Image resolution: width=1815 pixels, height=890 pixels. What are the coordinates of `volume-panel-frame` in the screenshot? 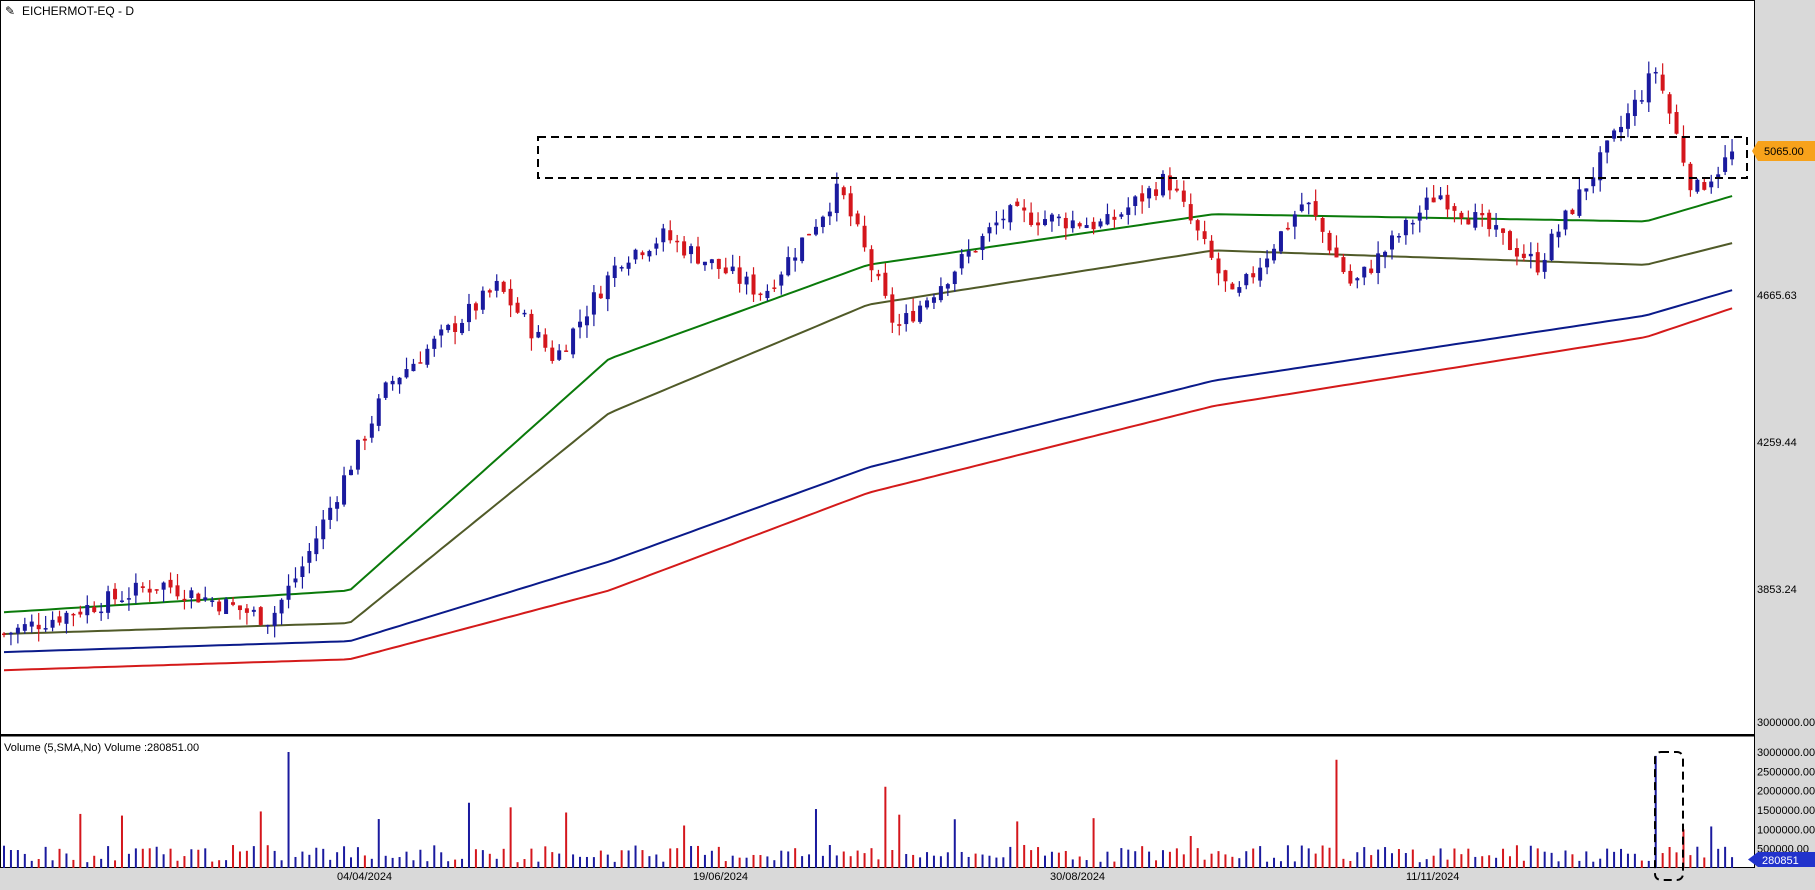 It's located at (877, 801).